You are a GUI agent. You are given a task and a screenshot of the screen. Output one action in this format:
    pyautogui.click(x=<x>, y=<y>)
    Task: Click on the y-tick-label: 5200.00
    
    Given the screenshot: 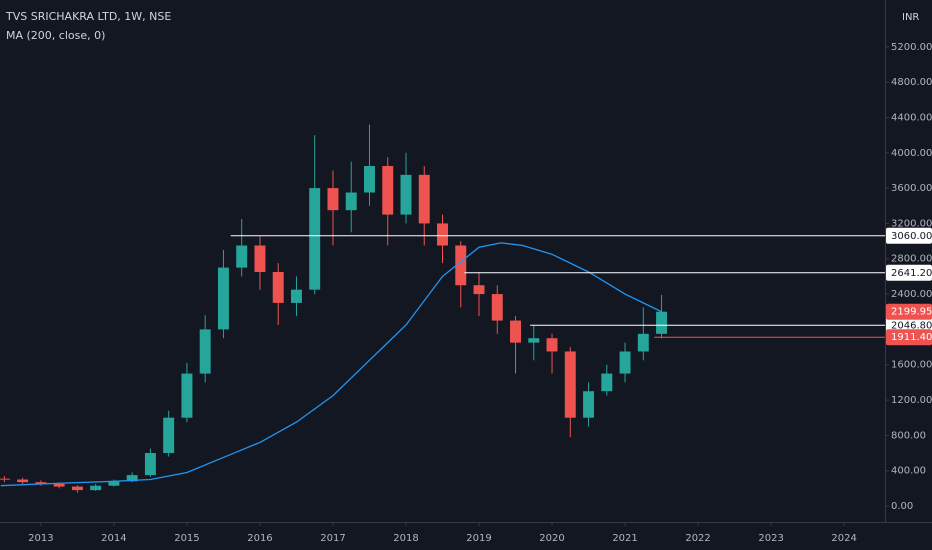 What is the action you would take?
    pyautogui.click(x=911, y=47)
    